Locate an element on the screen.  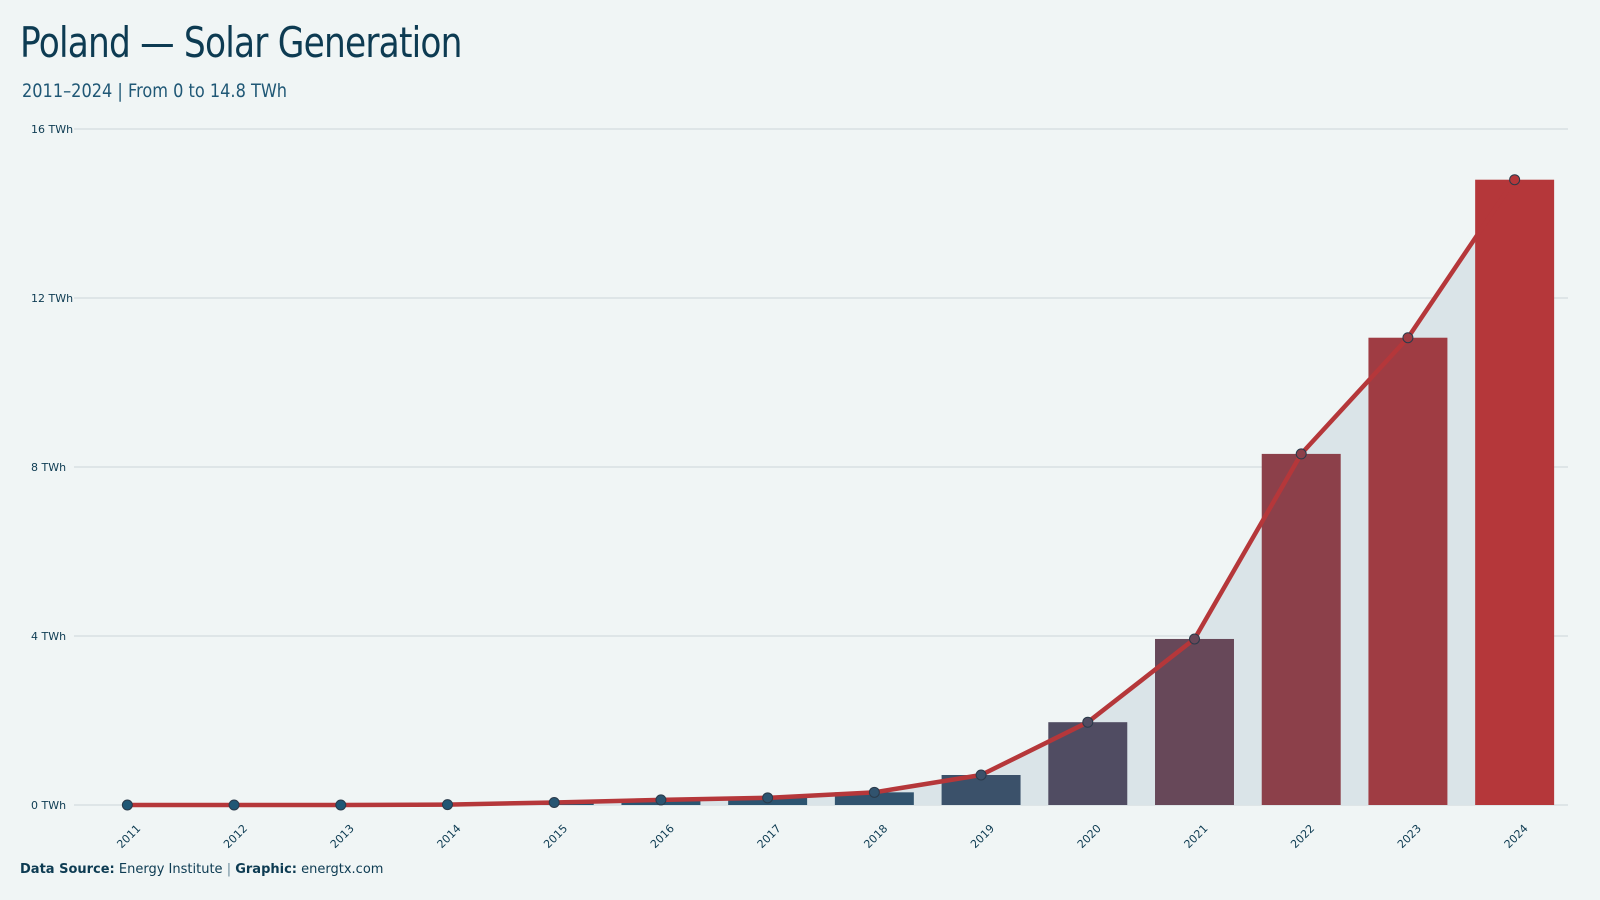
x-tick-label: 2013 is located at coordinates (342, 836).